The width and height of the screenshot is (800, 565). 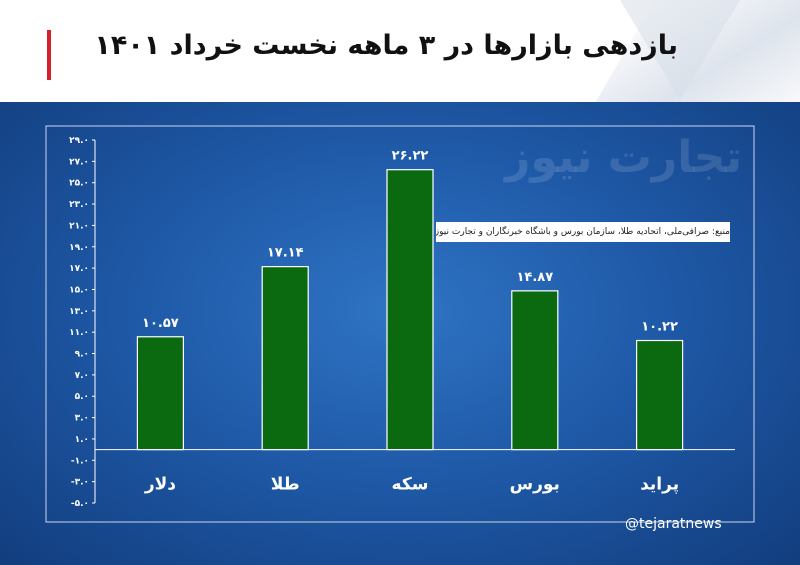 I want to click on header-decoration-triangle, so click(x=680, y=50).